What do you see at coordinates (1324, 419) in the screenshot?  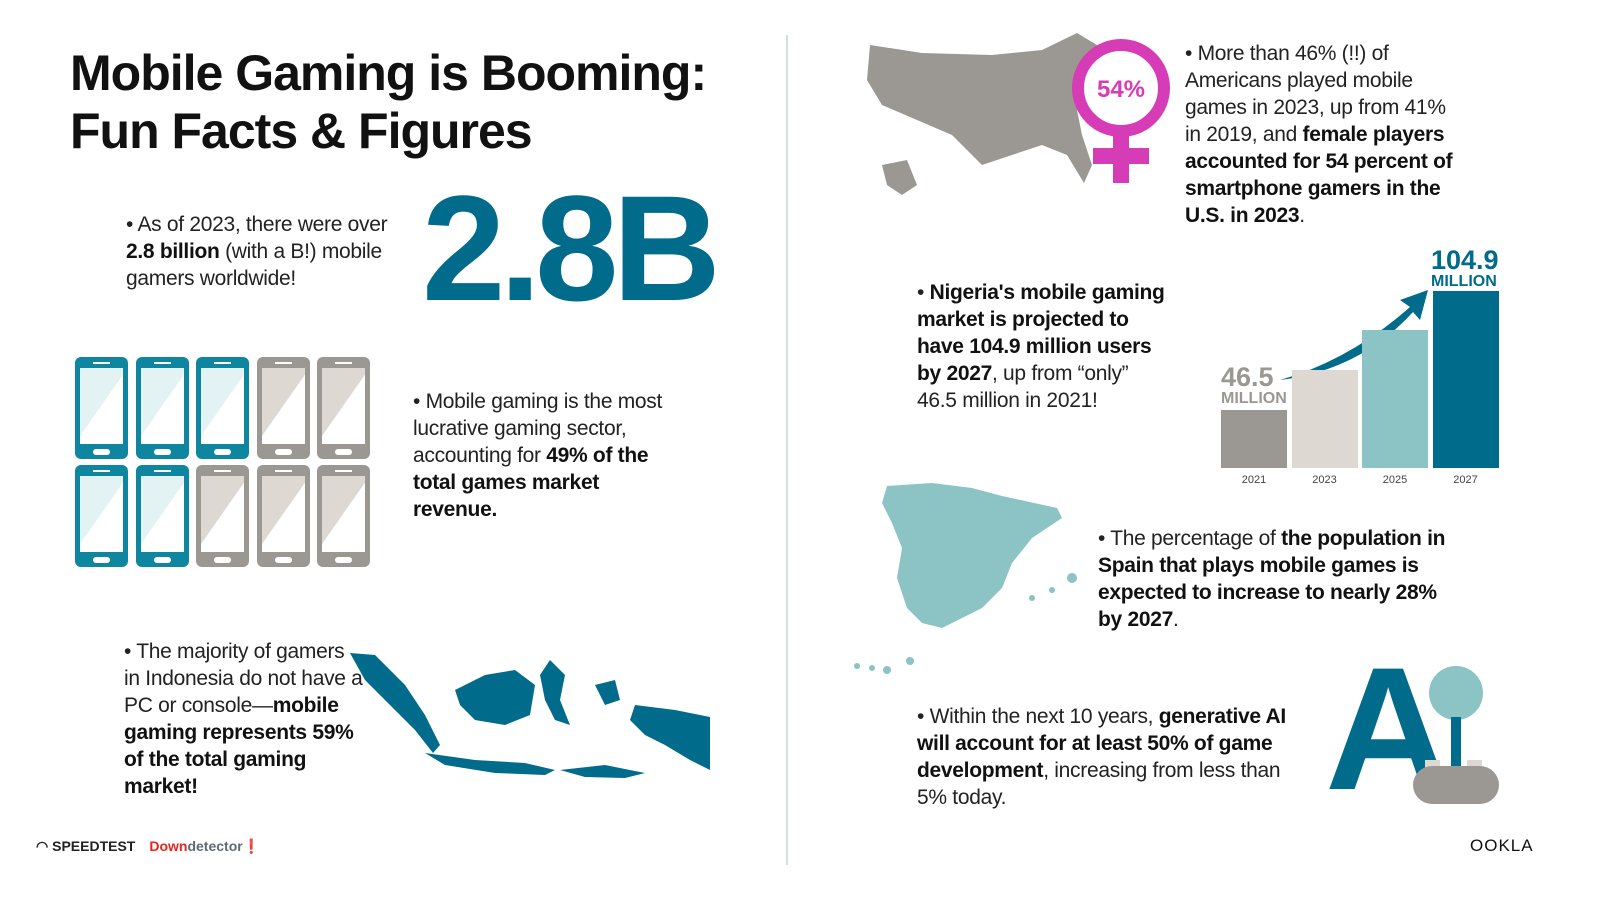 I see `bar-2023` at bounding box center [1324, 419].